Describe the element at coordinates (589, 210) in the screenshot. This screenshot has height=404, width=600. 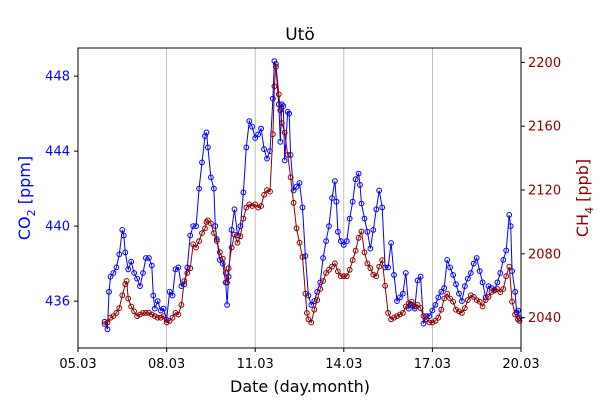
I see `right-y-label-sub: 4` at that location.